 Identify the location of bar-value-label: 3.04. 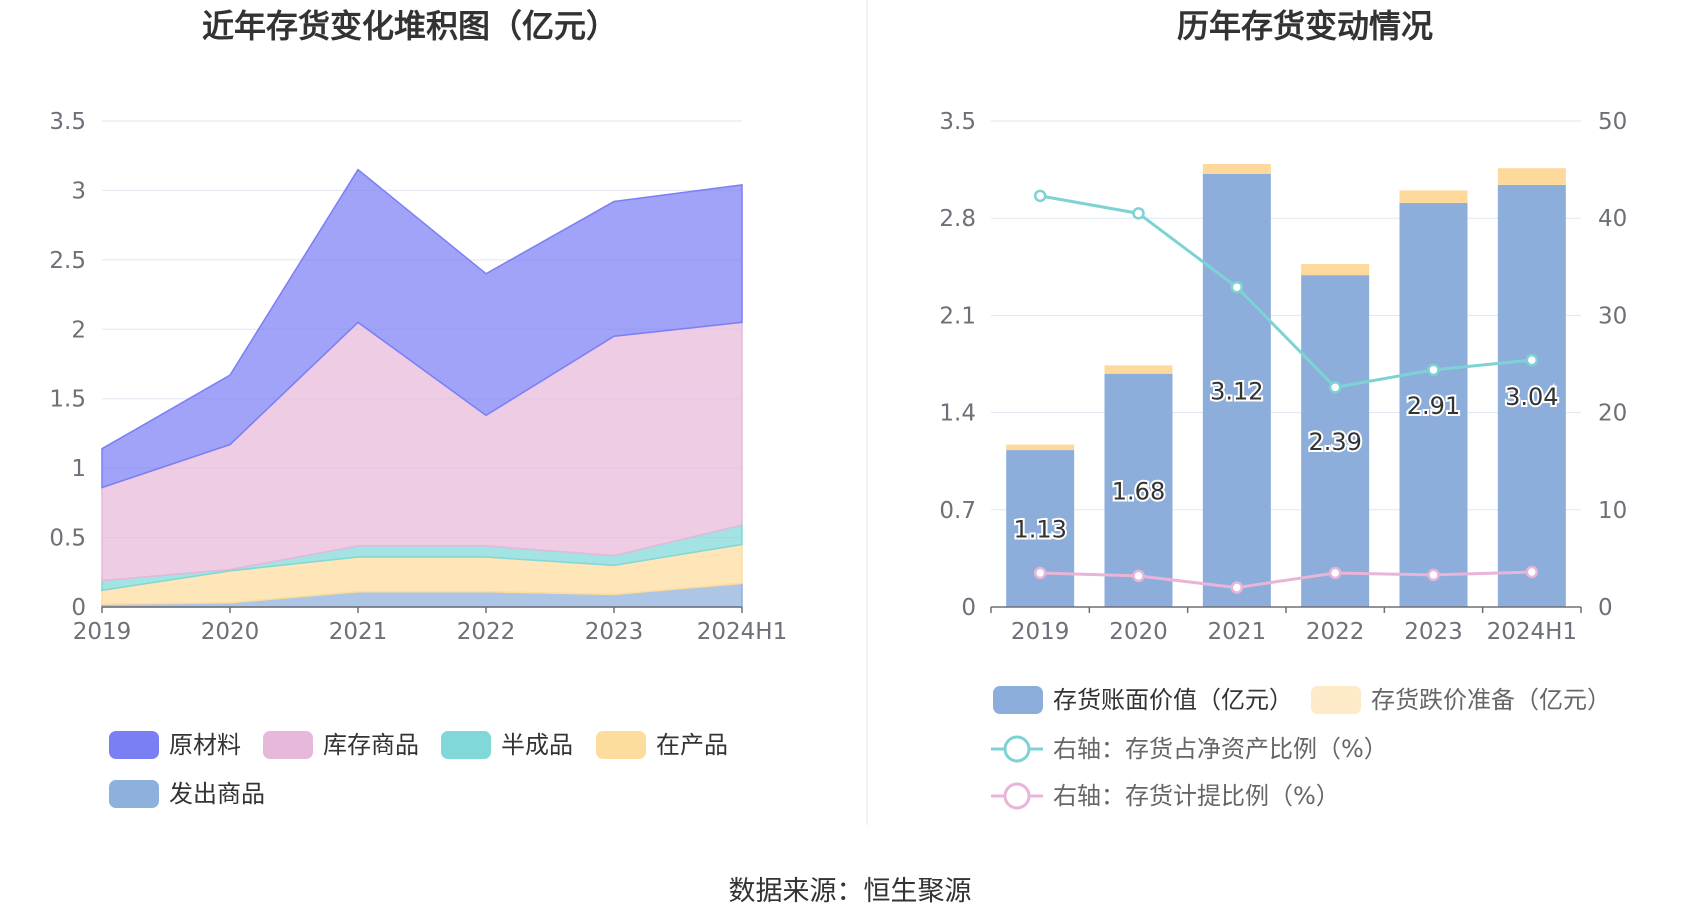
(1531, 397).